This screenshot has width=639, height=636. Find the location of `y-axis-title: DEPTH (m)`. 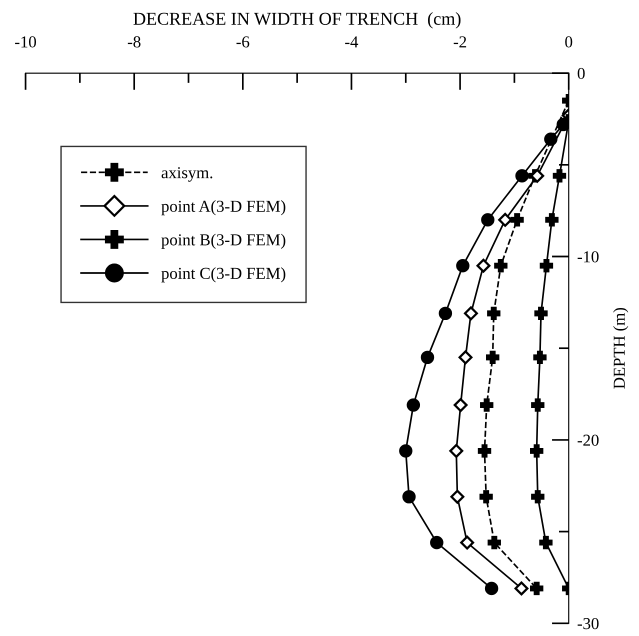

y-axis-title: DEPTH (m) is located at coordinates (620, 348).